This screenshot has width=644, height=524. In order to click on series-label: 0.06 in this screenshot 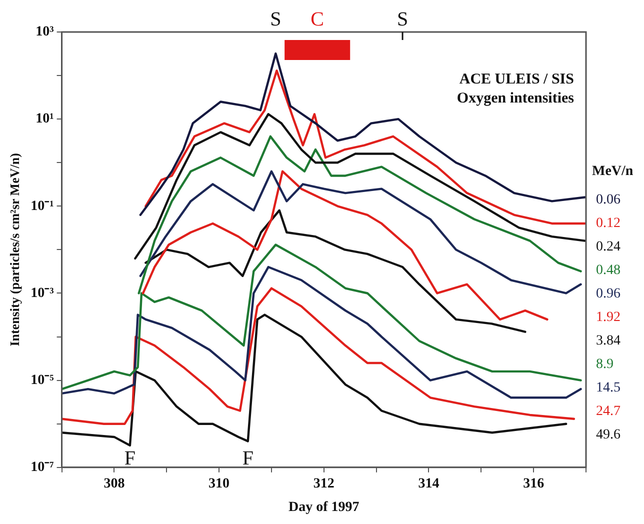, I will do `click(608, 200)`.